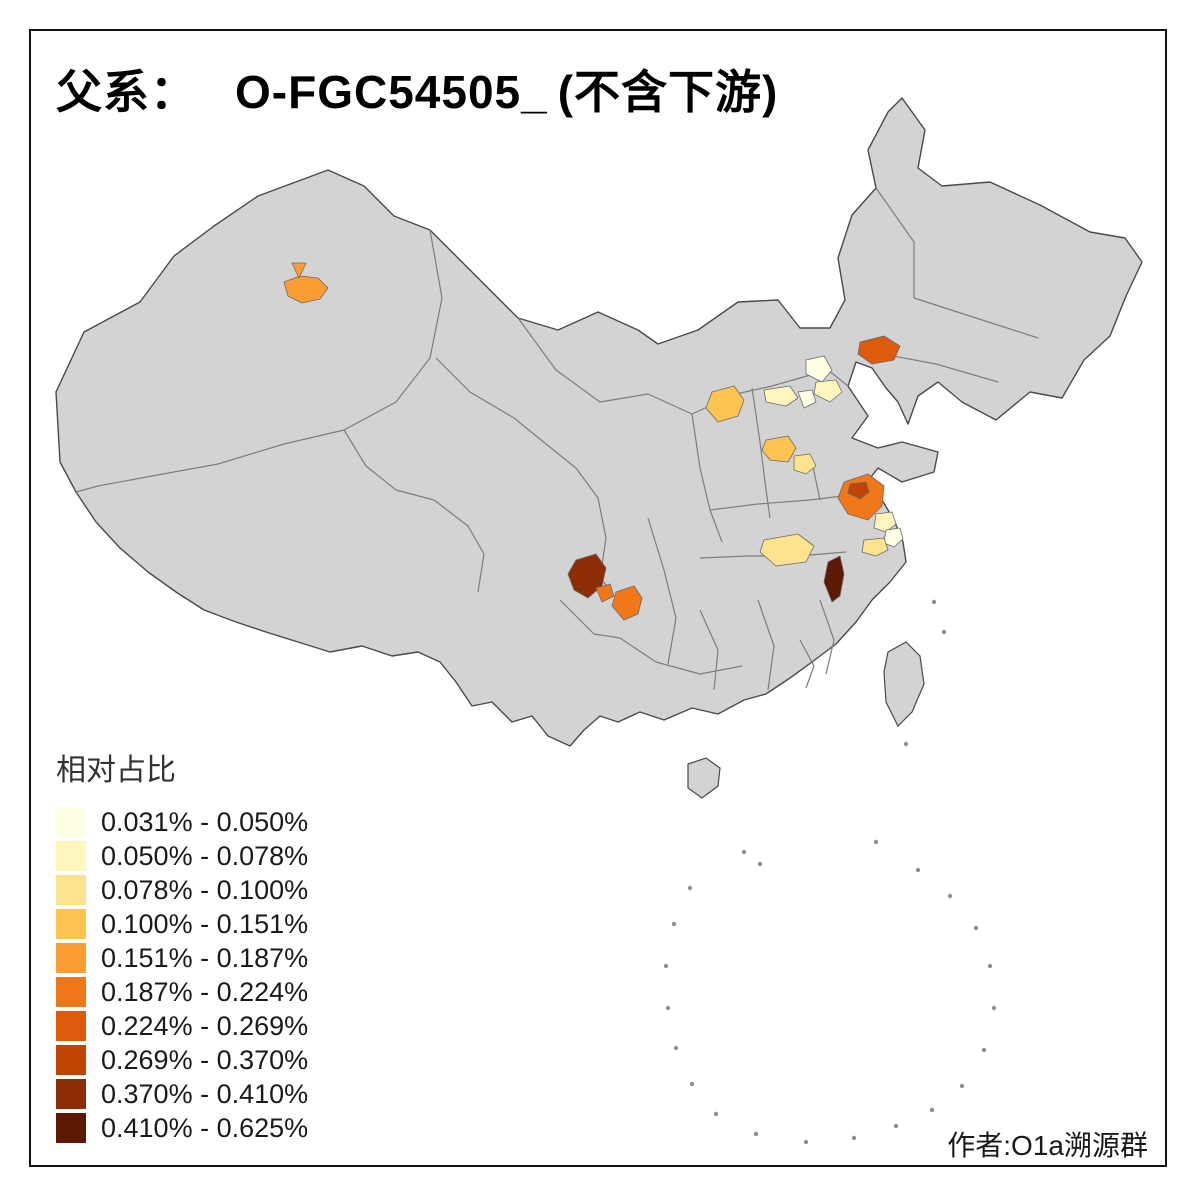  What do you see at coordinates (205, 889) in the screenshot?
I see `legend-label: 0.078% - 0.100%` at bounding box center [205, 889].